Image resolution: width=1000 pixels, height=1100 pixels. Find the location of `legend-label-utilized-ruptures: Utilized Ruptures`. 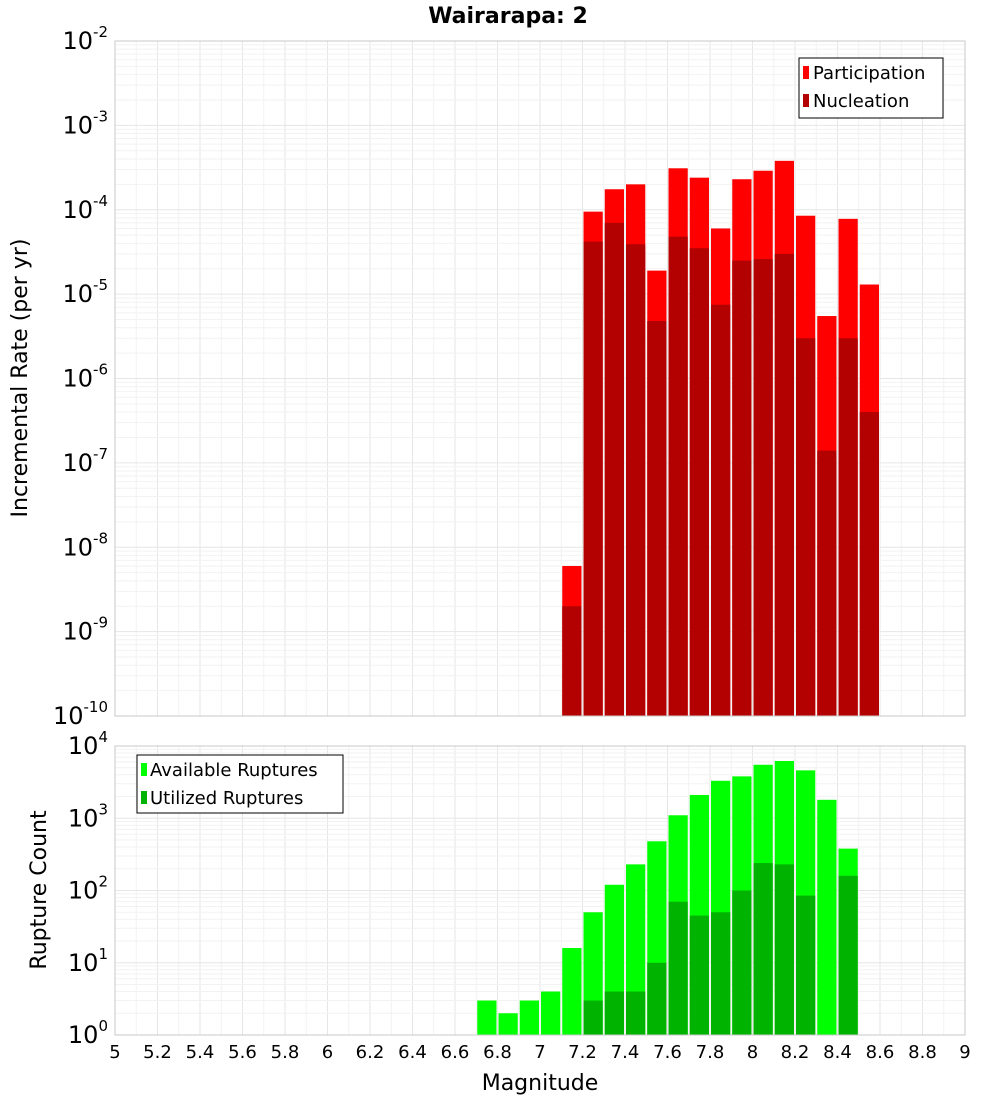

legend-label-utilized-ruptures: Utilized Ruptures is located at coordinates (226, 798).